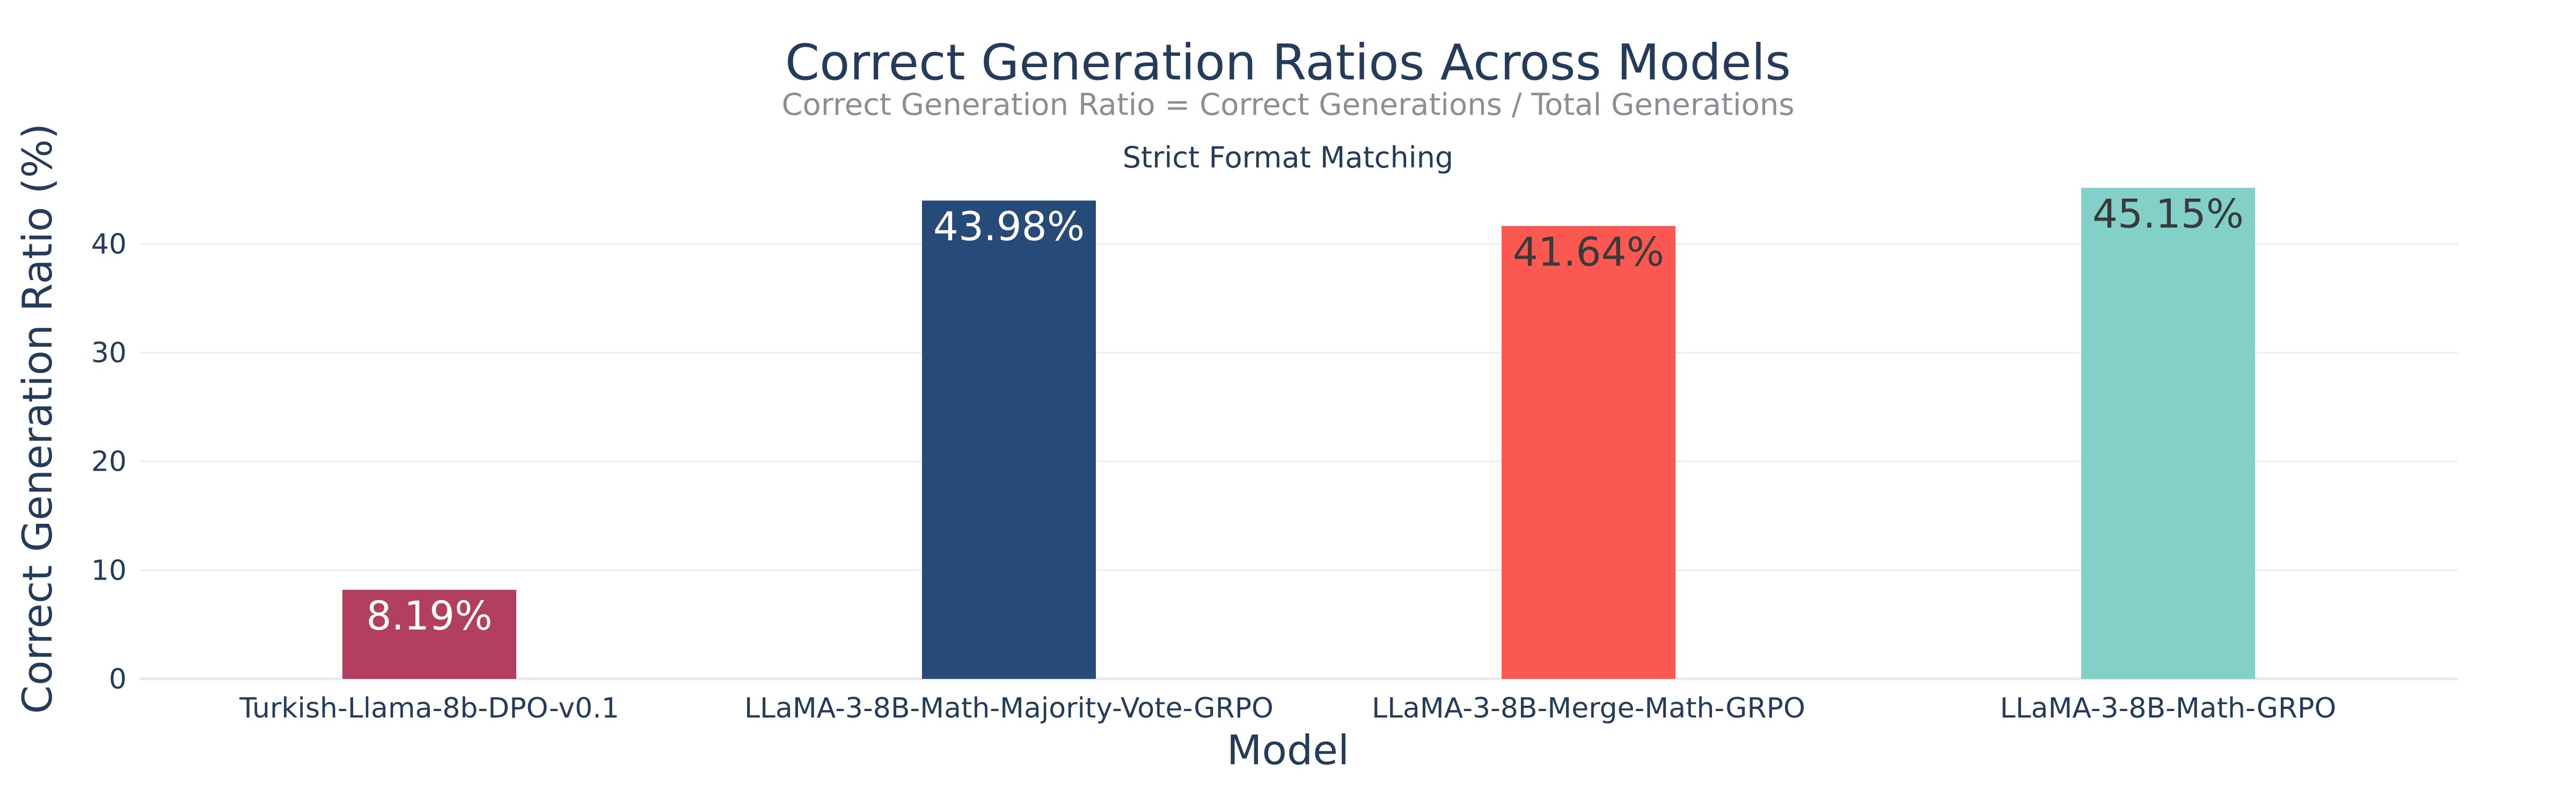 This screenshot has height=805, width=2576. Describe the element at coordinates (2168, 708) in the screenshot. I see `x-tick-label: LLaMA-3-8B-Math-GRPO` at that location.